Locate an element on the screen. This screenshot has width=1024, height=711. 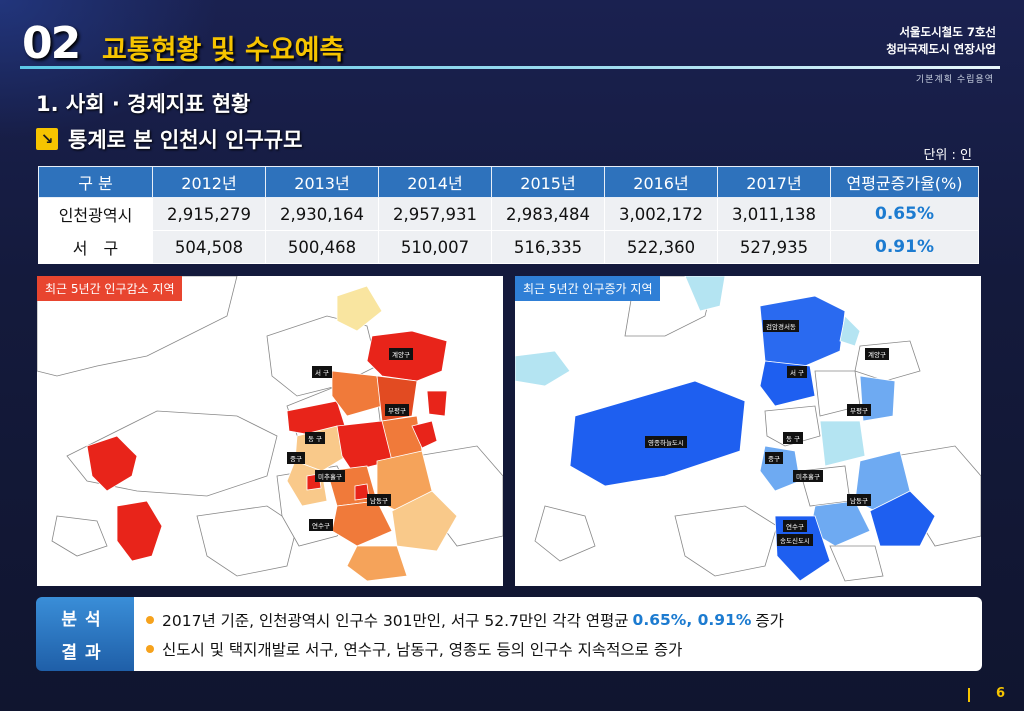
corner-decoration is located at coordinates (110, 70).